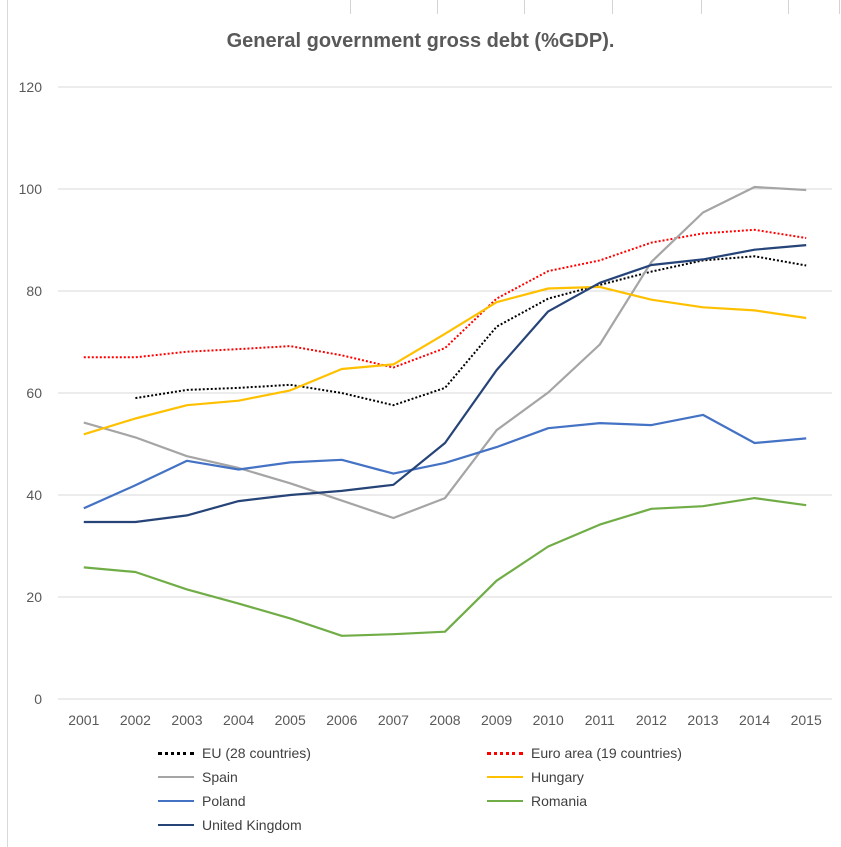 This screenshot has height=847, width=841. What do you see at coordinates (238, 720) in the screenshot?
I see `x-tick-label: 2004` at bounding box center [238, 720].